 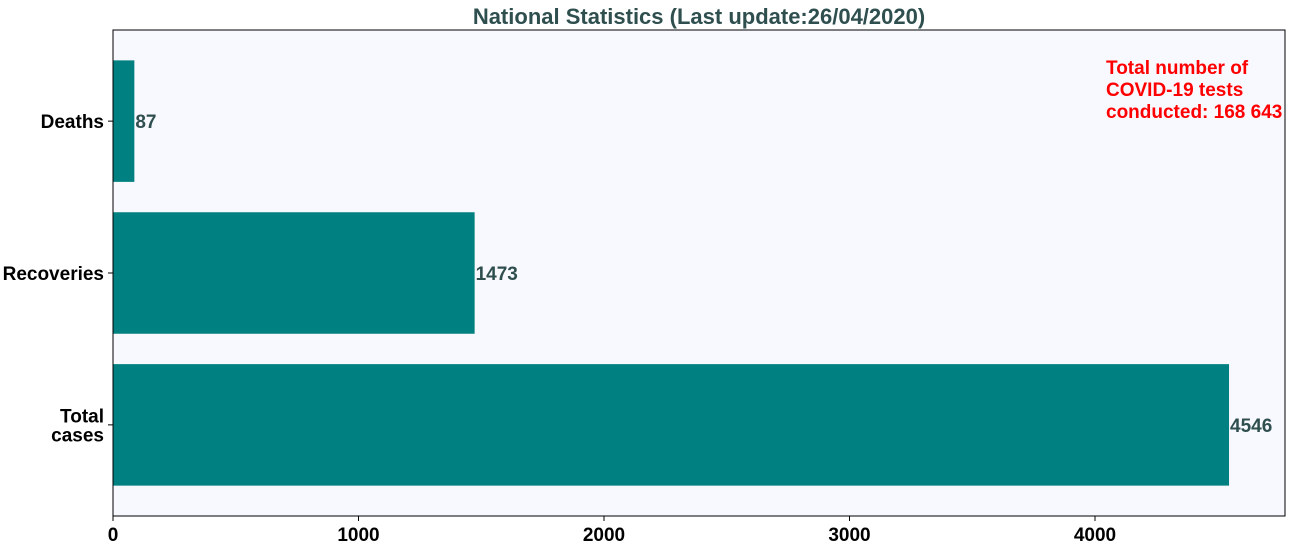 What do you see at coordinates (497, 274) in the screenshot?
I see `data-label: 1473` at bounding box center [497, 274].